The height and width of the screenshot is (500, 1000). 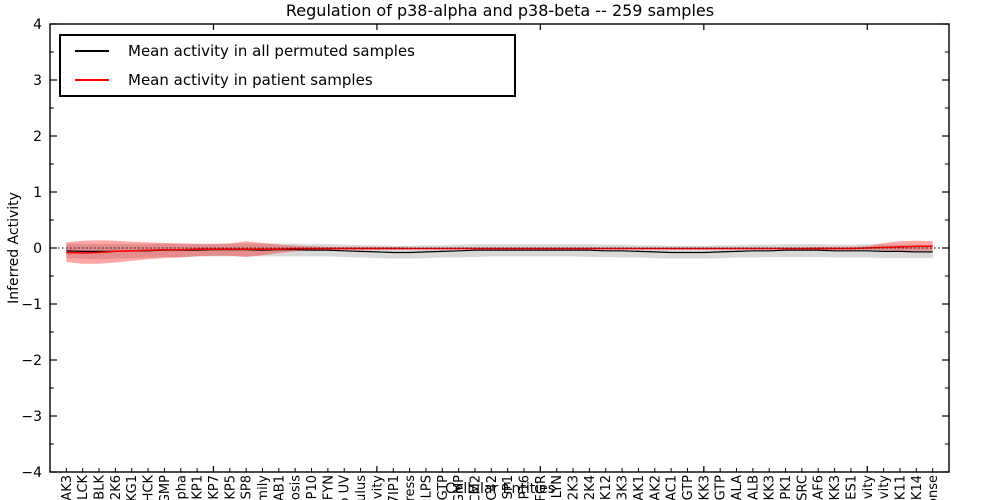 What do you see at coordinates (394, 487) in the screenshot?
I see `x-category-label: MAP3K7IP1` at bounding box center [394, 487].